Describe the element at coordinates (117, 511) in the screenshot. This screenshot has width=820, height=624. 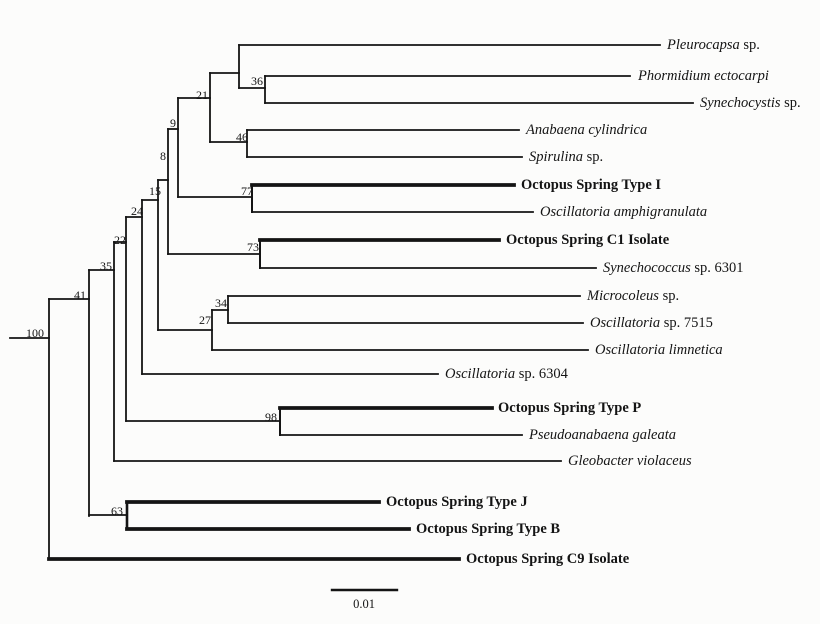
I see `bootstrap-value: 63` at that location.